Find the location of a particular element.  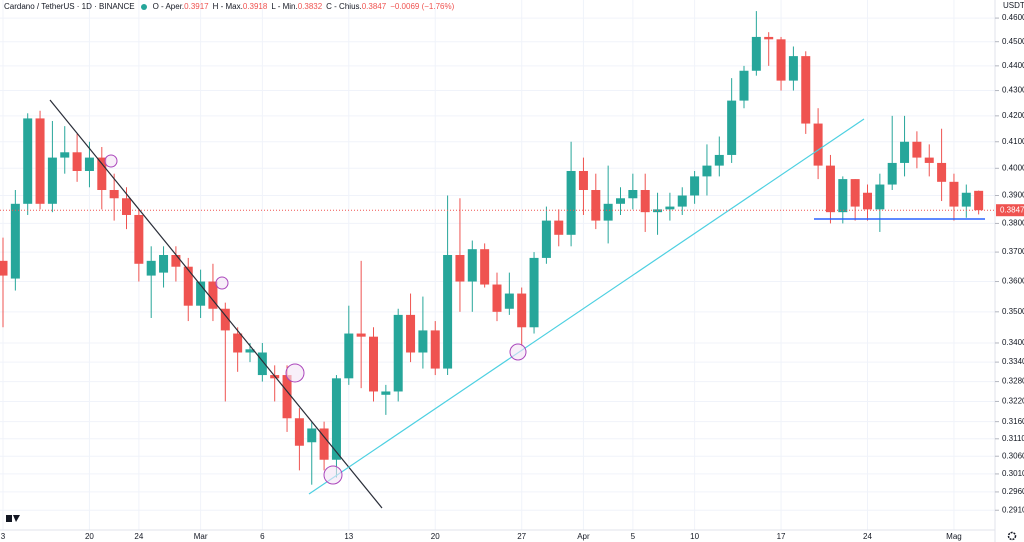

symbol-title: Cardano / TetherUS · 1D · BINANCE is located at coordinates (69, 6).